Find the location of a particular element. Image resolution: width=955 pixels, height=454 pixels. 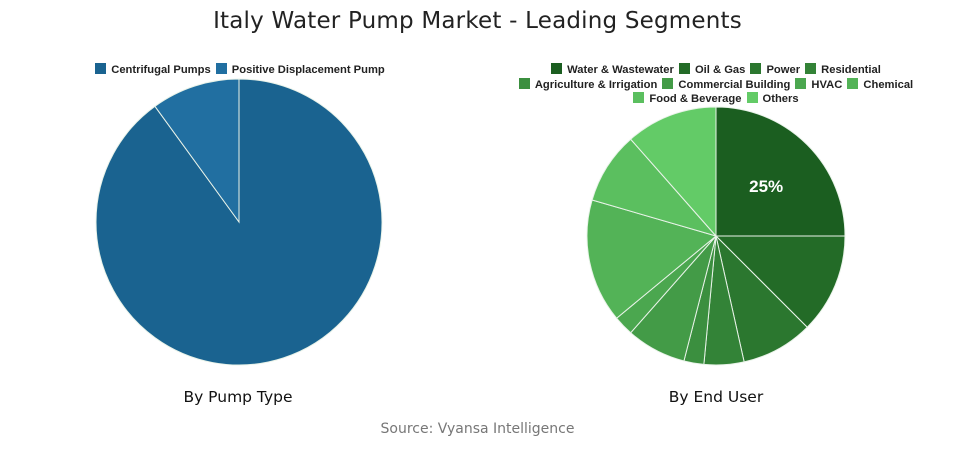

legend-item-positive-displacement-pump: Positive Displacement Pump is located at coordinates (300, 70).